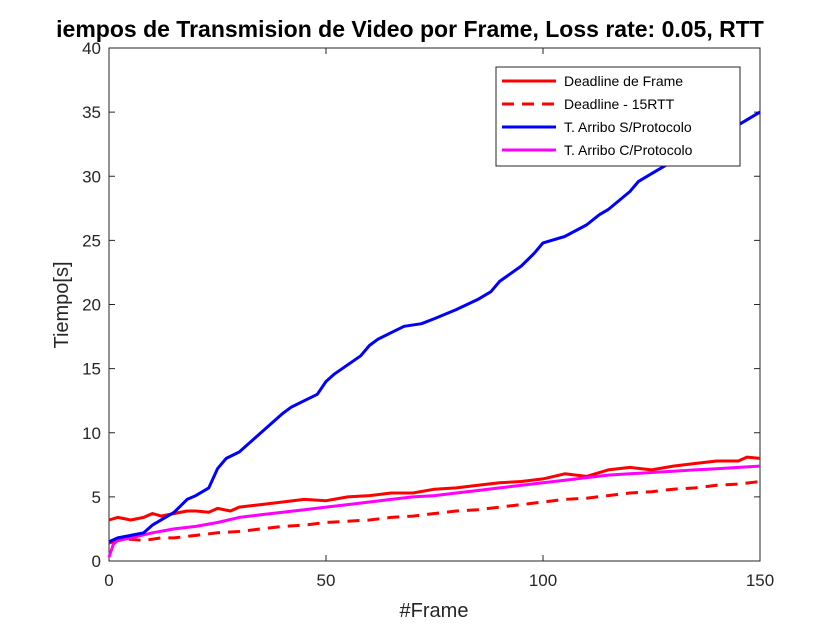 The image size is (840, 630). What do you see at coordinates (96, 497) in the screenshot?
I see `y-tick-label: 5` at bounding box center [96, 497].